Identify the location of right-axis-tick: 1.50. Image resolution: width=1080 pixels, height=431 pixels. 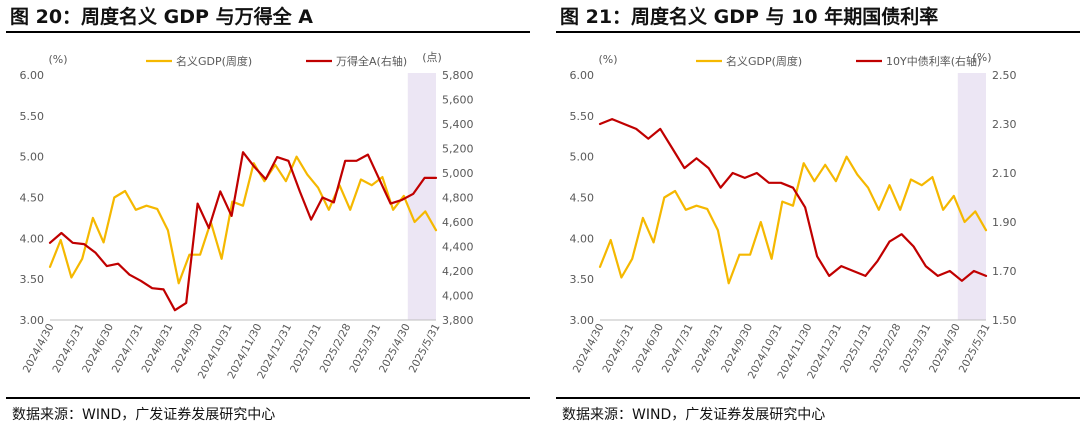
(1004, 320).